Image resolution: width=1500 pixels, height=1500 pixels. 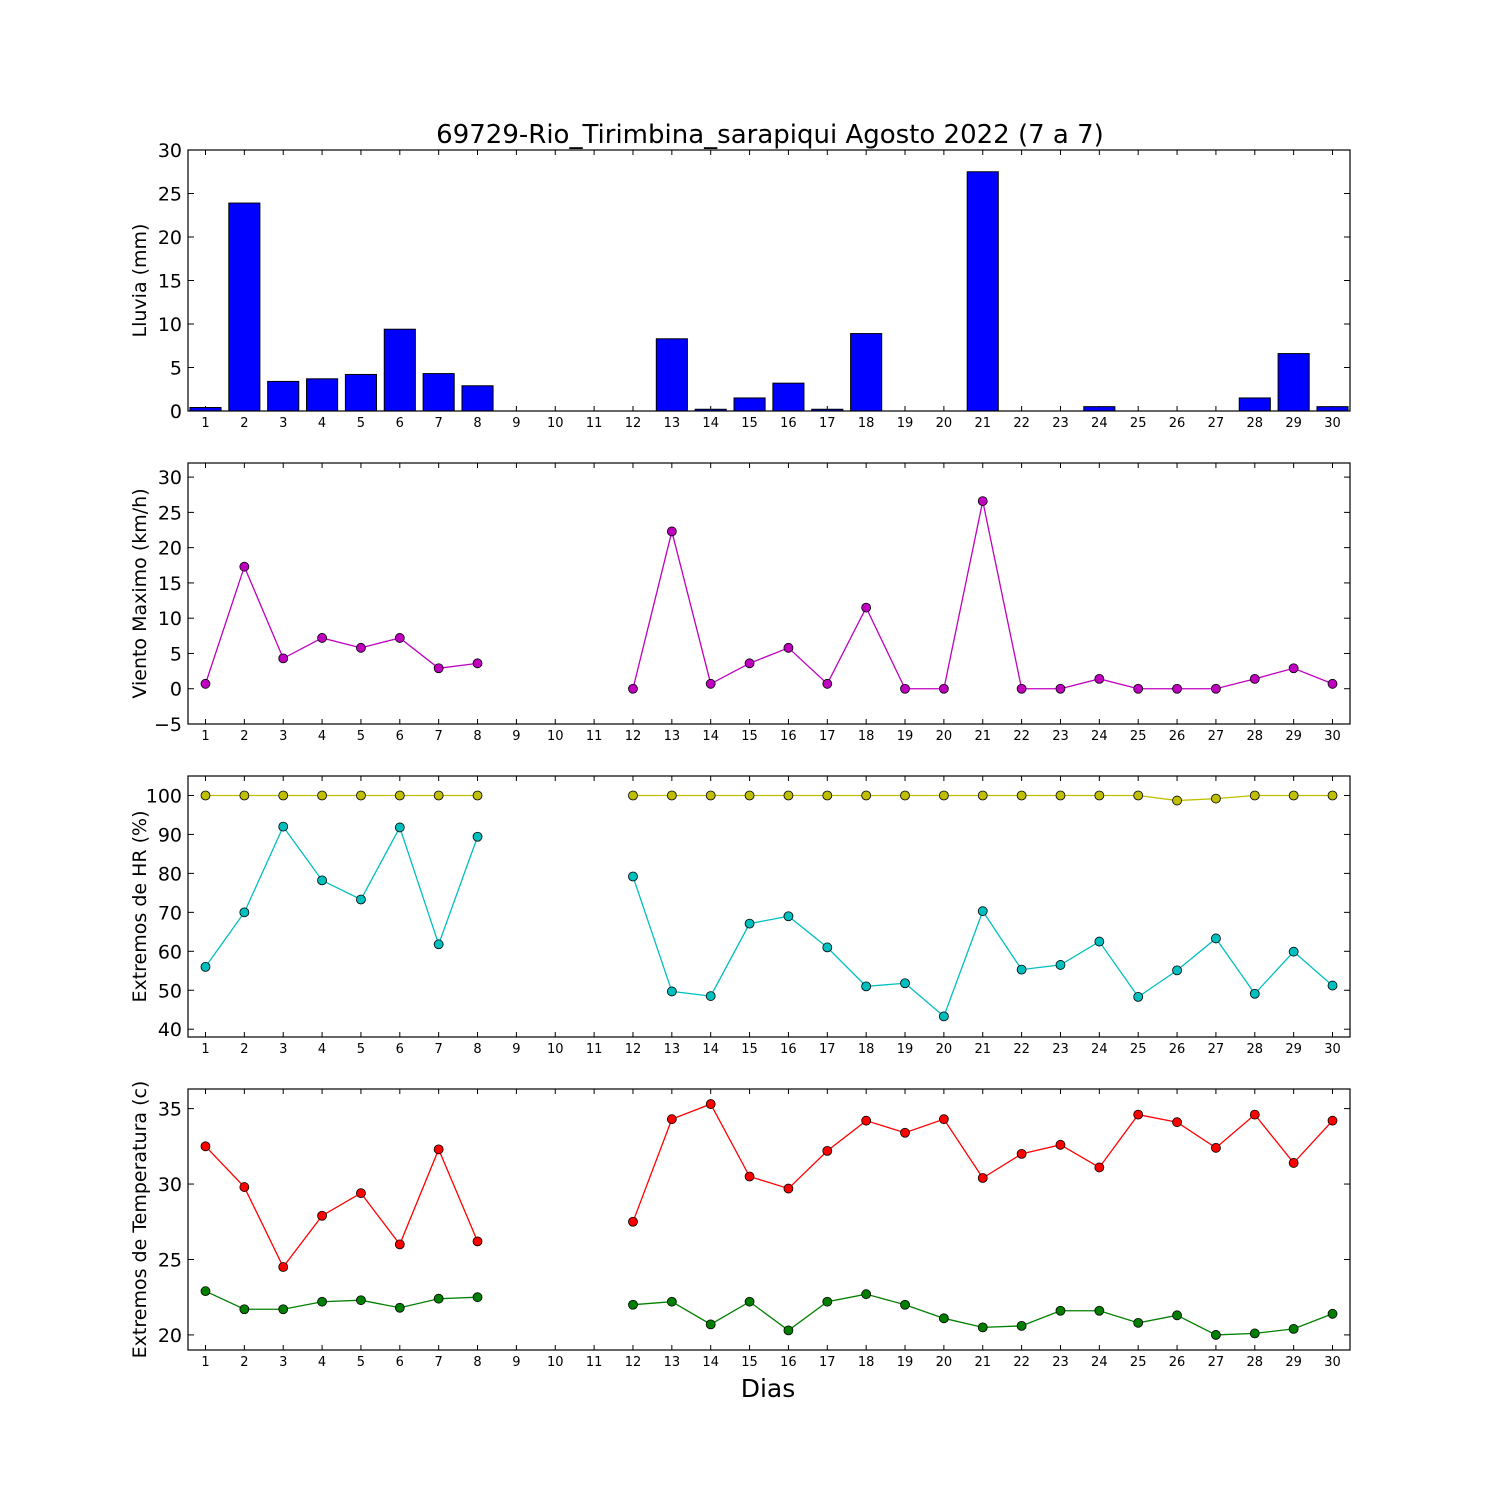 I want to click on x-tick-label: 30, so click(x=1332, y=423).